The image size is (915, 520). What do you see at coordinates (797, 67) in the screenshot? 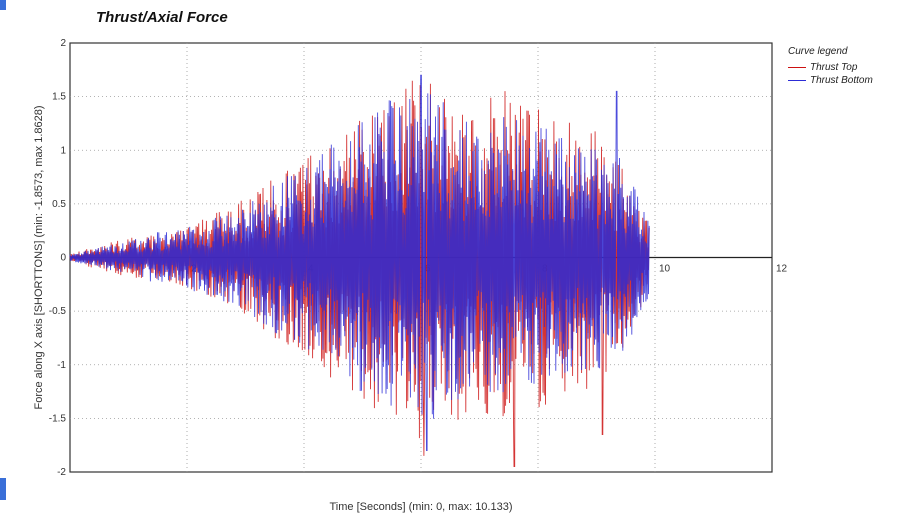
I see `legend-swatch-thrust-top` at bounding box center [797, 67].